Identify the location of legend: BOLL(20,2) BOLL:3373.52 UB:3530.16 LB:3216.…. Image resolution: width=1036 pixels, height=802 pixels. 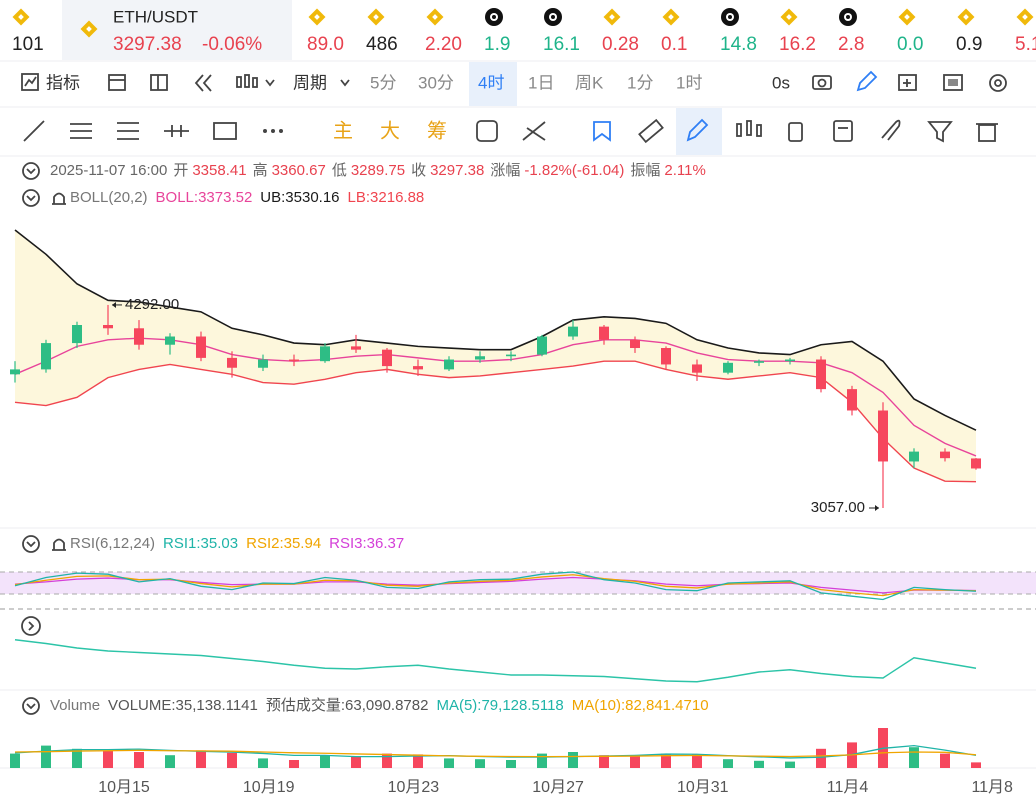
(247, 197).